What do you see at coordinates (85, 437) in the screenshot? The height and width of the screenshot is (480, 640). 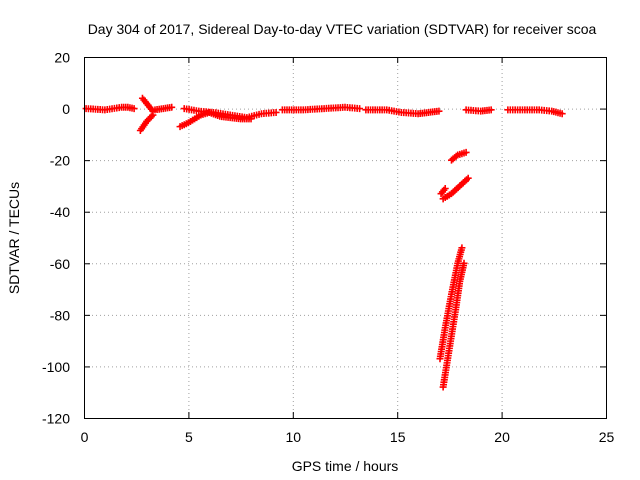 I see `x-tick-label: 0` at bounding box center [85, 437].